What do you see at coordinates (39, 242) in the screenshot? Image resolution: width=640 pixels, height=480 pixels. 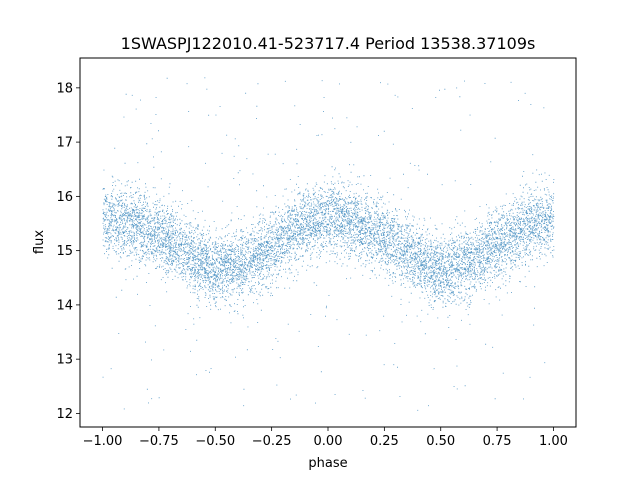 I see `y-axis-label: flux` at bounding box center [39, 242].